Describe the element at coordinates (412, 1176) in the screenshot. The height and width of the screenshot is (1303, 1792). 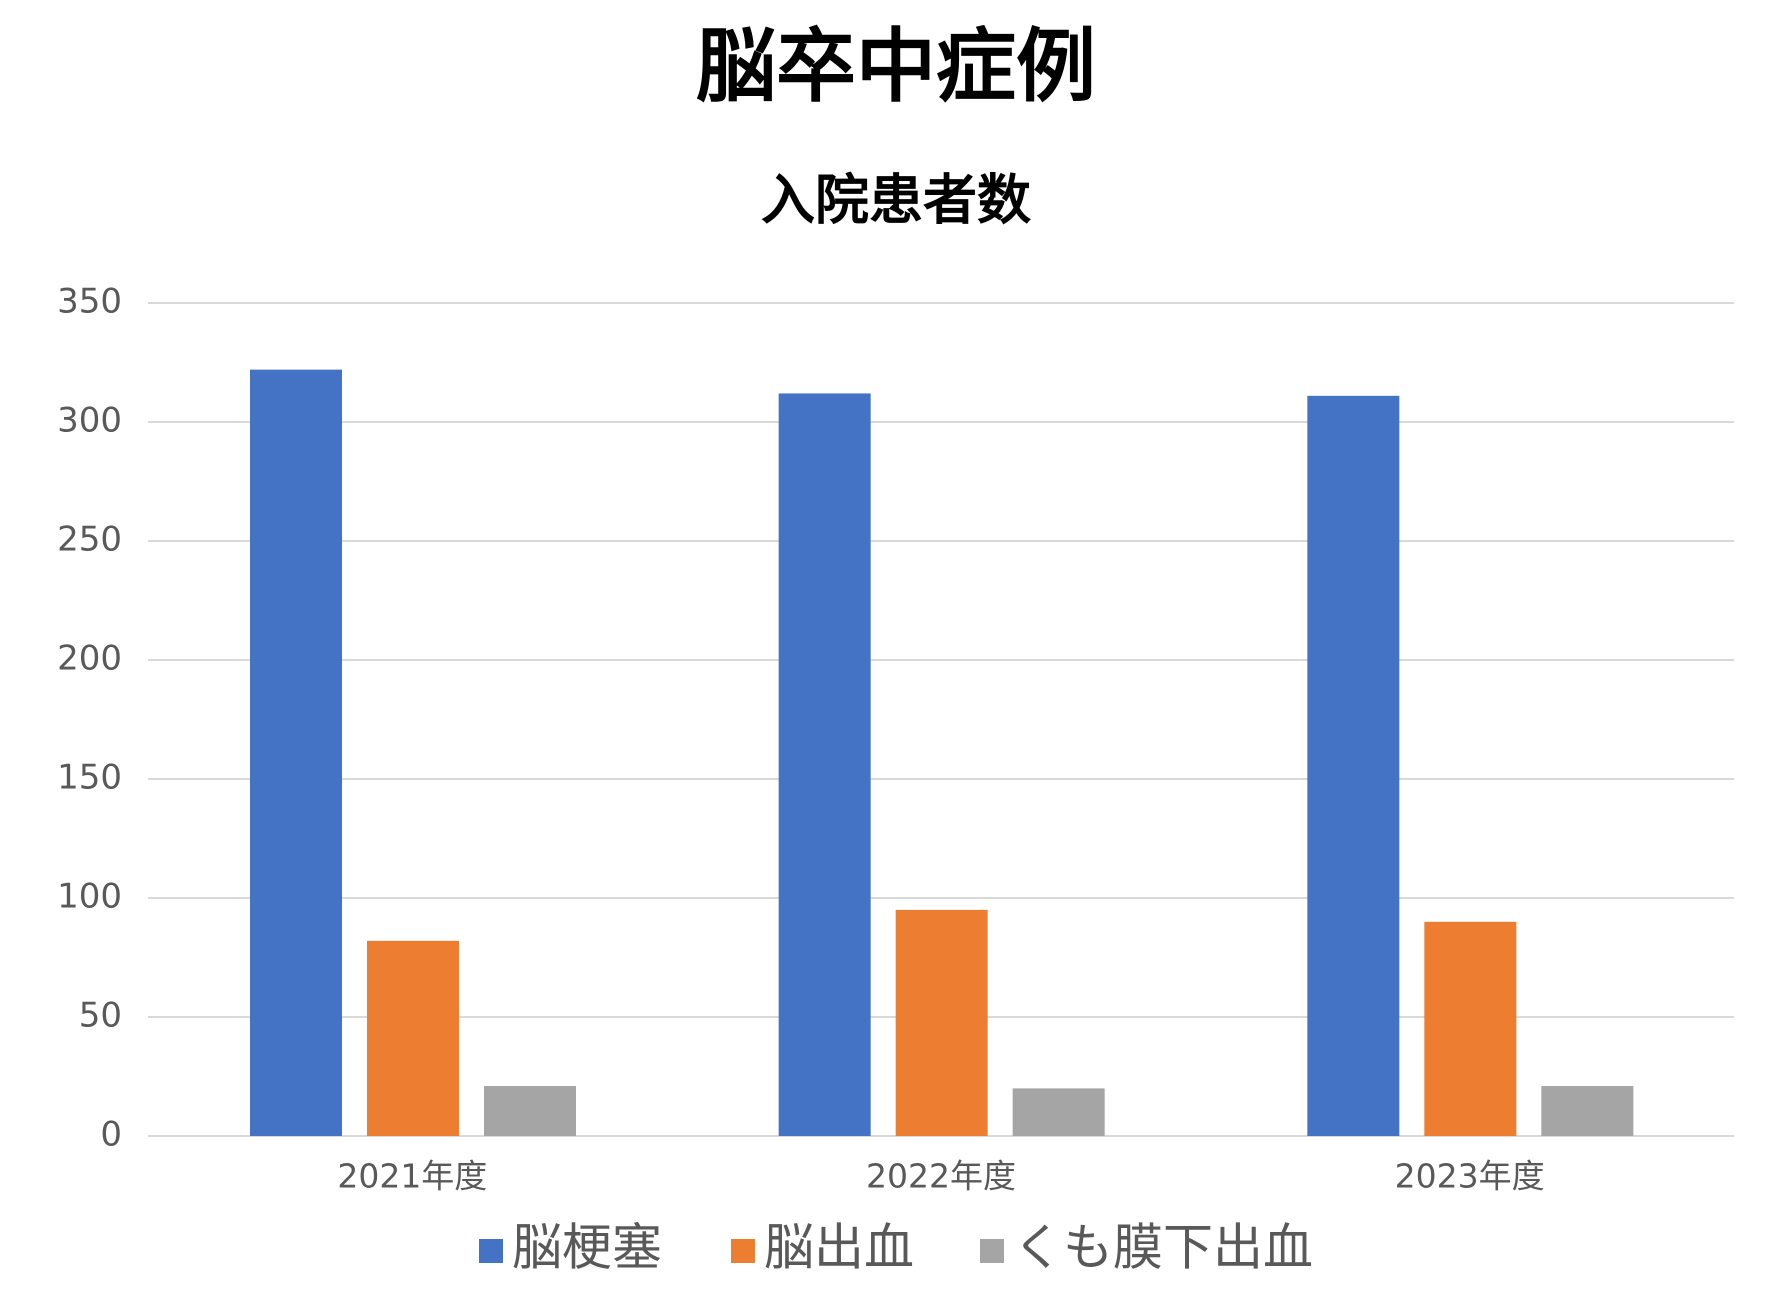
I see `x-tick-label: 2021年度` at that location.